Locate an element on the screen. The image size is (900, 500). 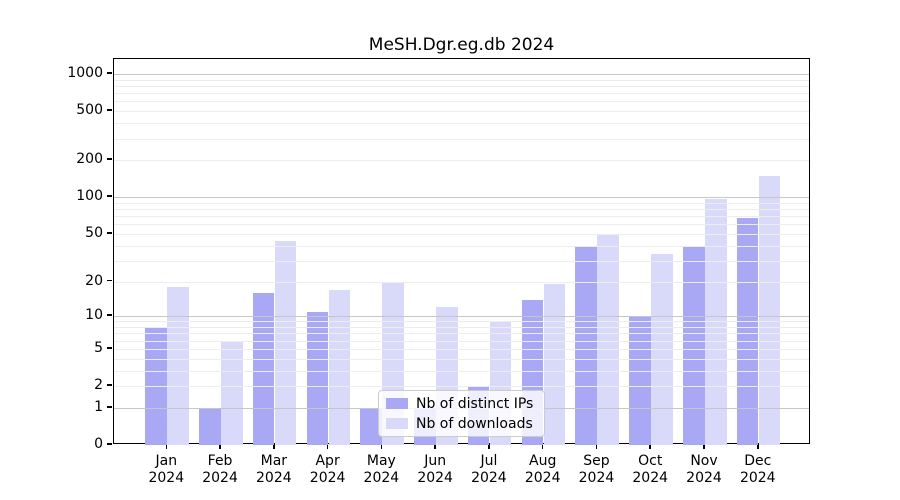
bar-downloads-aug is located at coordinates (554, 364).